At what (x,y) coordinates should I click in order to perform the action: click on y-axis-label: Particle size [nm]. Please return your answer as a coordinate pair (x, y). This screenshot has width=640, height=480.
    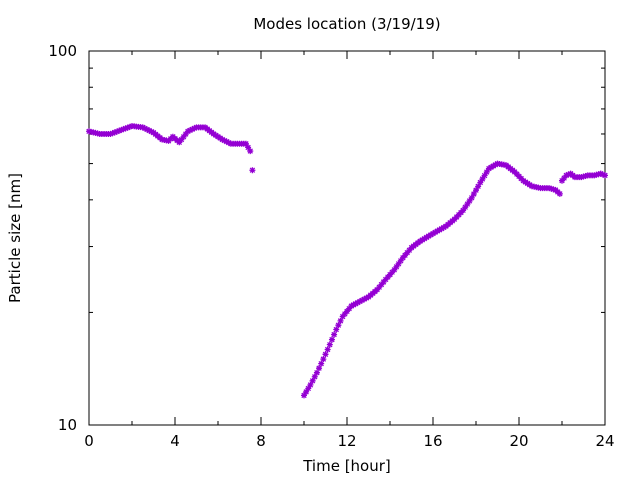
    Looking at the image, I should click on (15, 238).